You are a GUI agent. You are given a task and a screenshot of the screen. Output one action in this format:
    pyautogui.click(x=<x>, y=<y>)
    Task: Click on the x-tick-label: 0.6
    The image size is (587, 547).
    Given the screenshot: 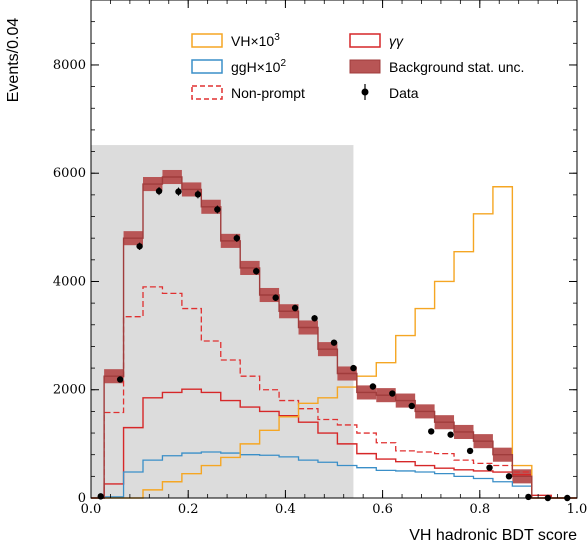 What is the action you would take?
    pyautogui.click(x=382, y=509)
    